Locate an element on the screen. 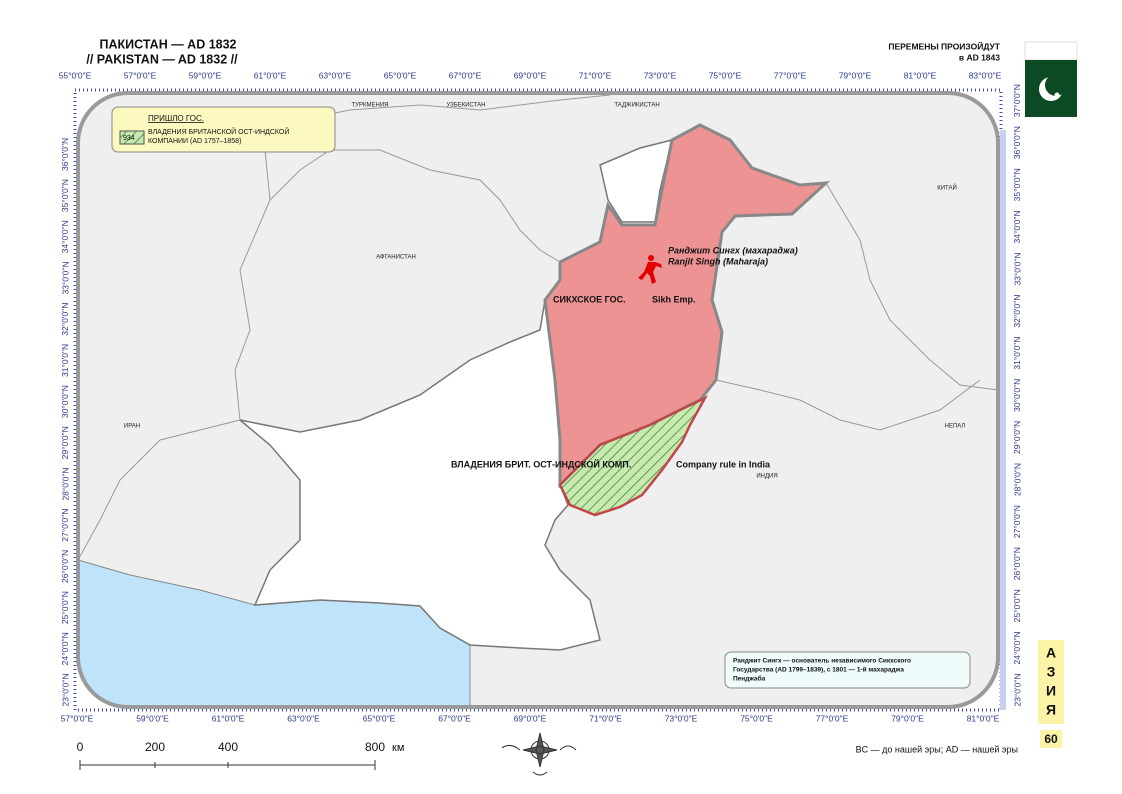  scale-label: 800 is located at coordinates (375, 747).